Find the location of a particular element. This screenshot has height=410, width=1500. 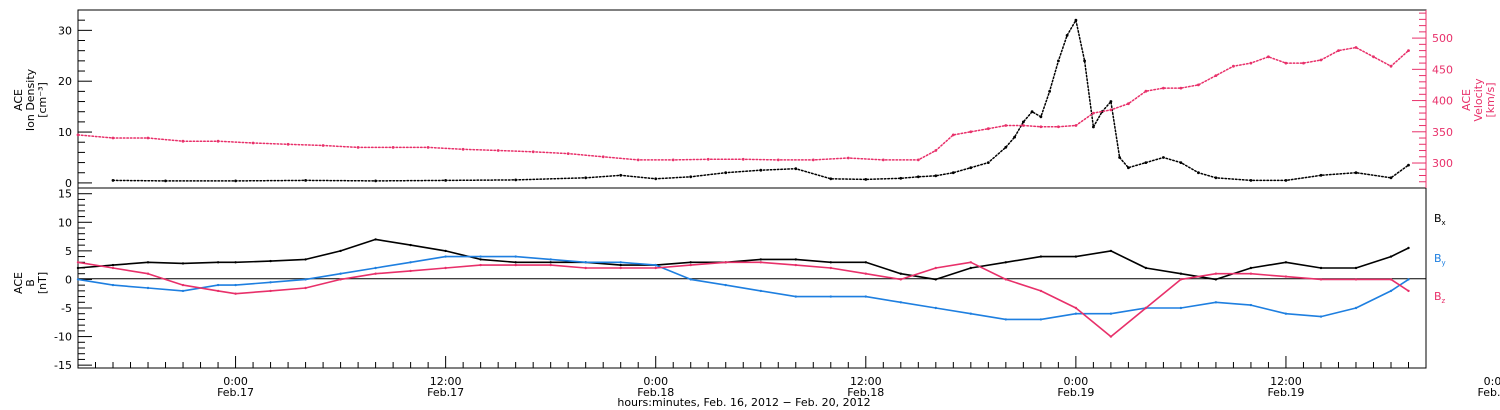

density-axis-ticks: 0 10 20 30 is located at coordinates (75, 104).